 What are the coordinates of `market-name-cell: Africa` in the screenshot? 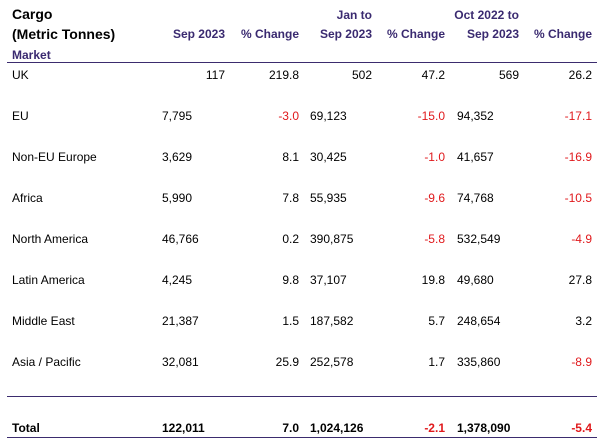 It's located at (27, 198).